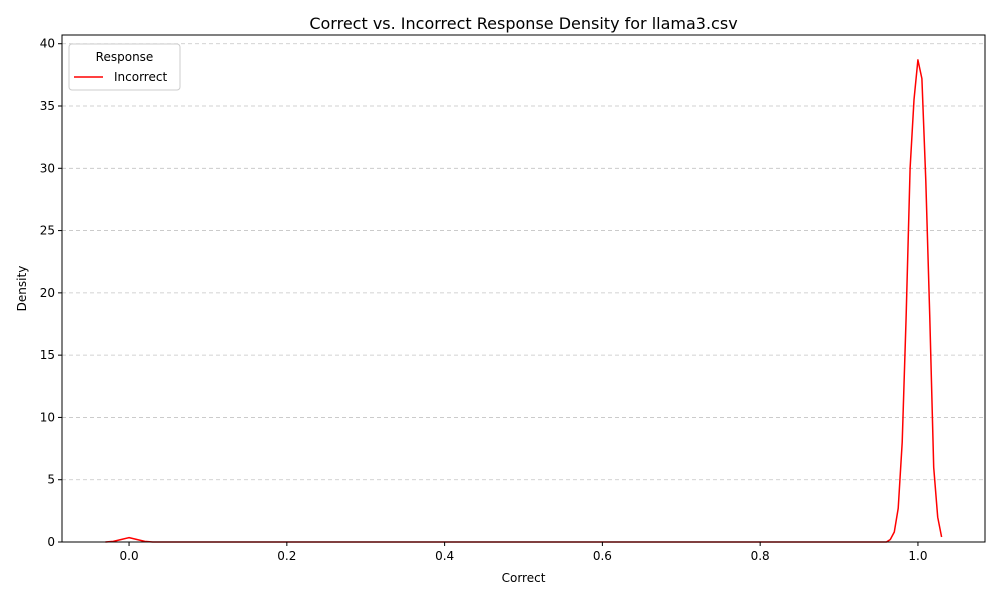 The image size is (1000, 600). What do you see at coordinates (524, 578) in the screenshot?
I see `x-axis-label: Correct` at bounding box center [524, 578].